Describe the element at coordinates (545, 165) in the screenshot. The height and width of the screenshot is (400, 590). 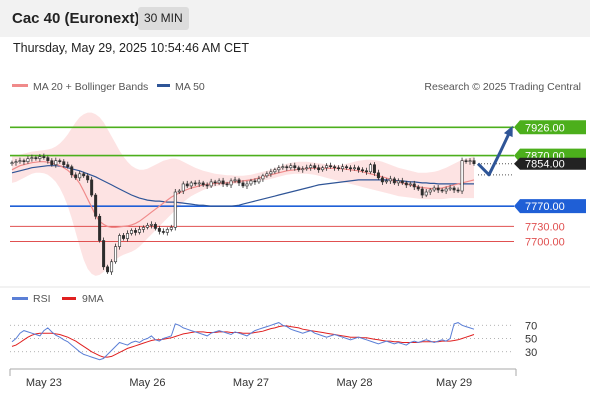
I see `last-price-label: 7854.00` at that location.